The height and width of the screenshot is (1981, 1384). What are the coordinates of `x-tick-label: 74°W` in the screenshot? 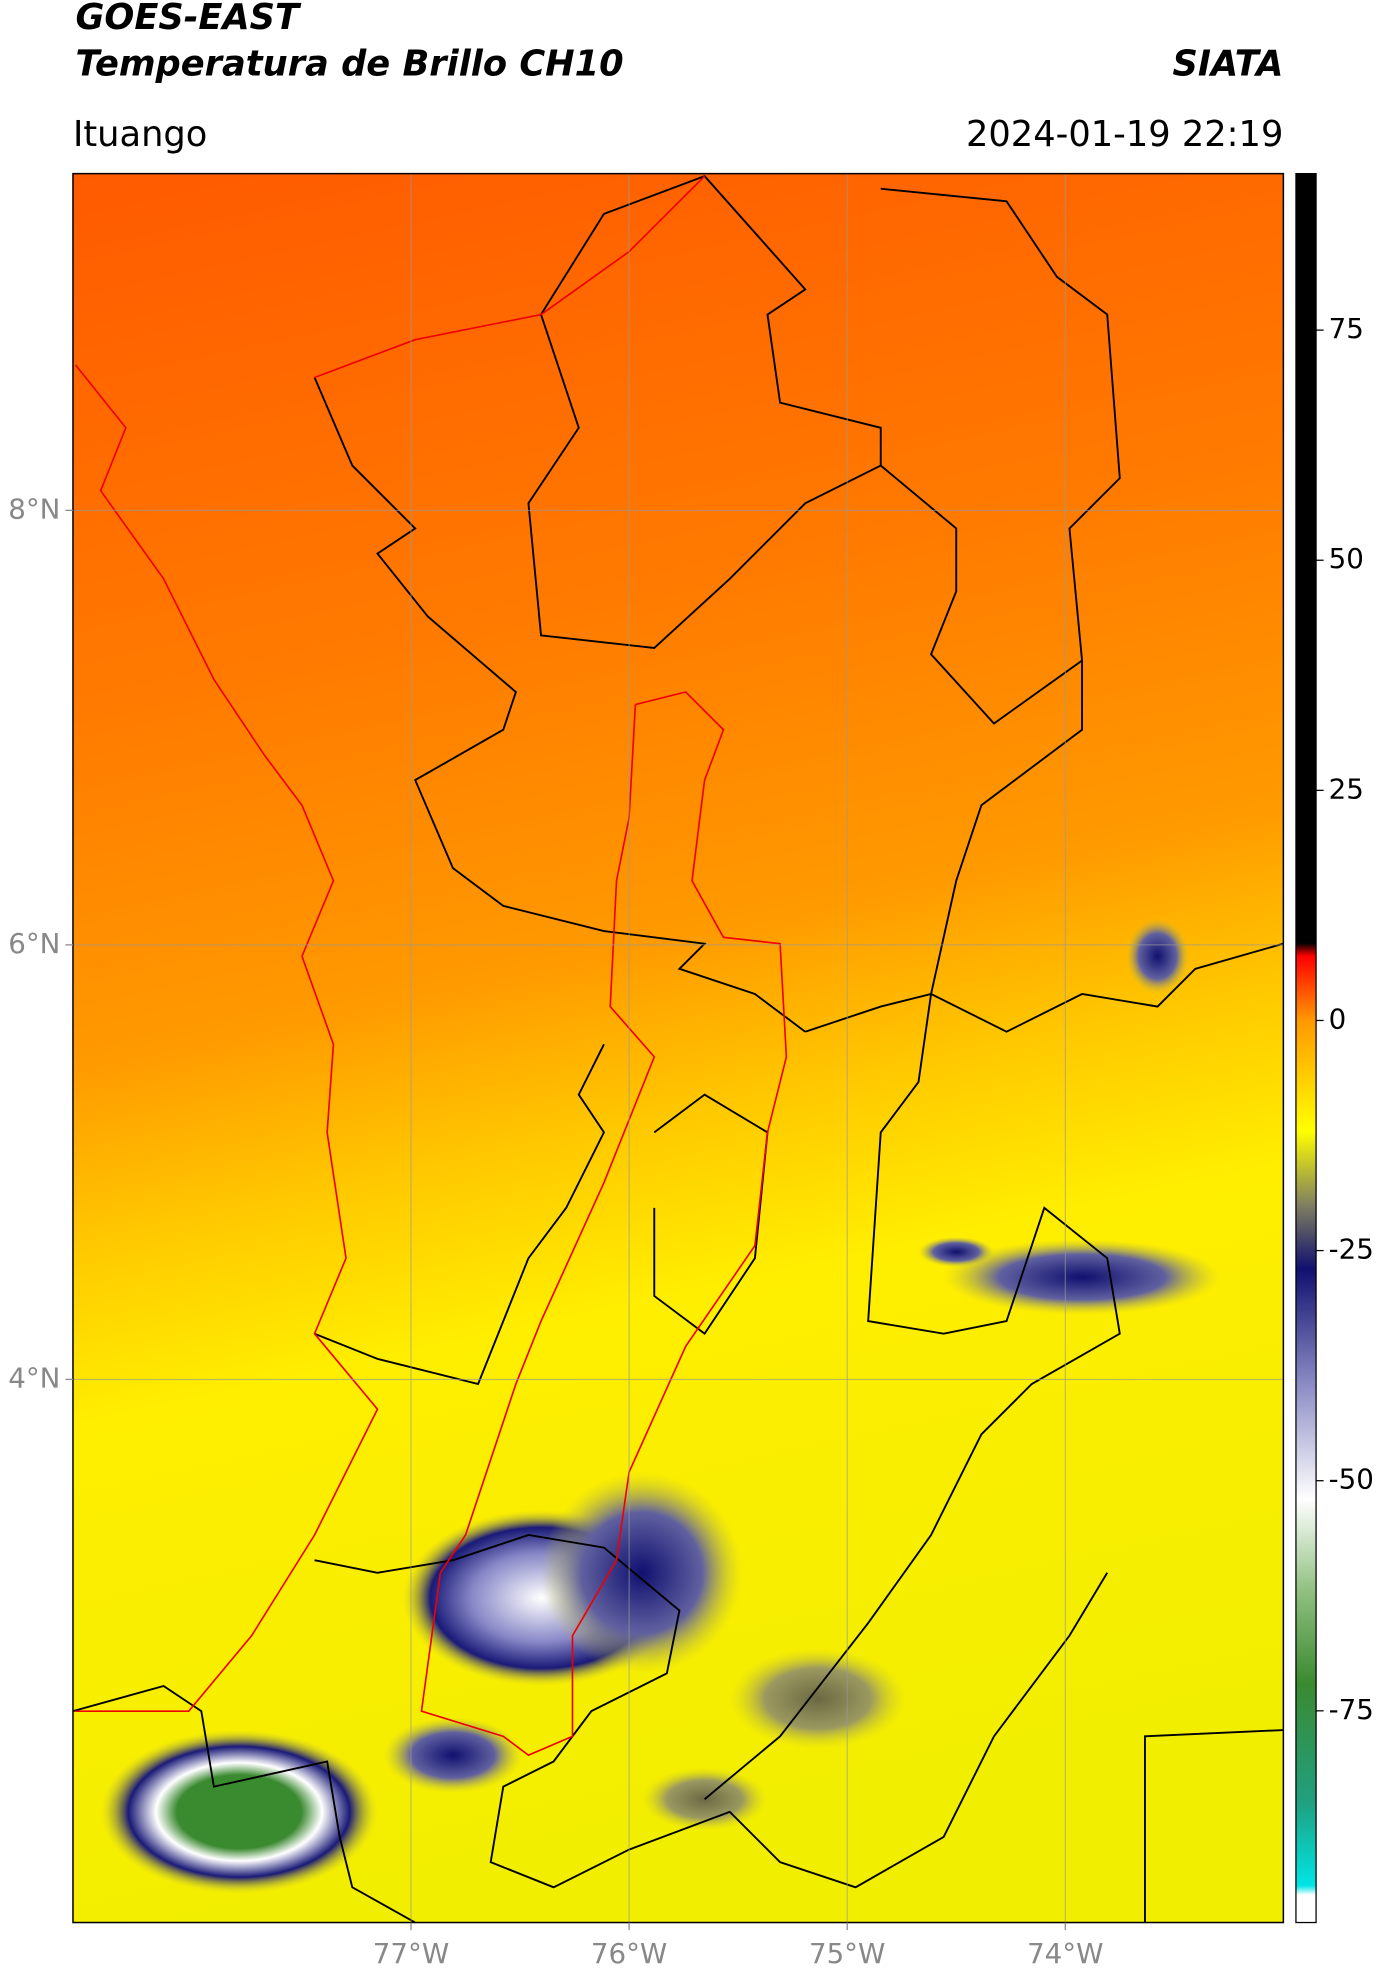 It's located at (1065, 1953).